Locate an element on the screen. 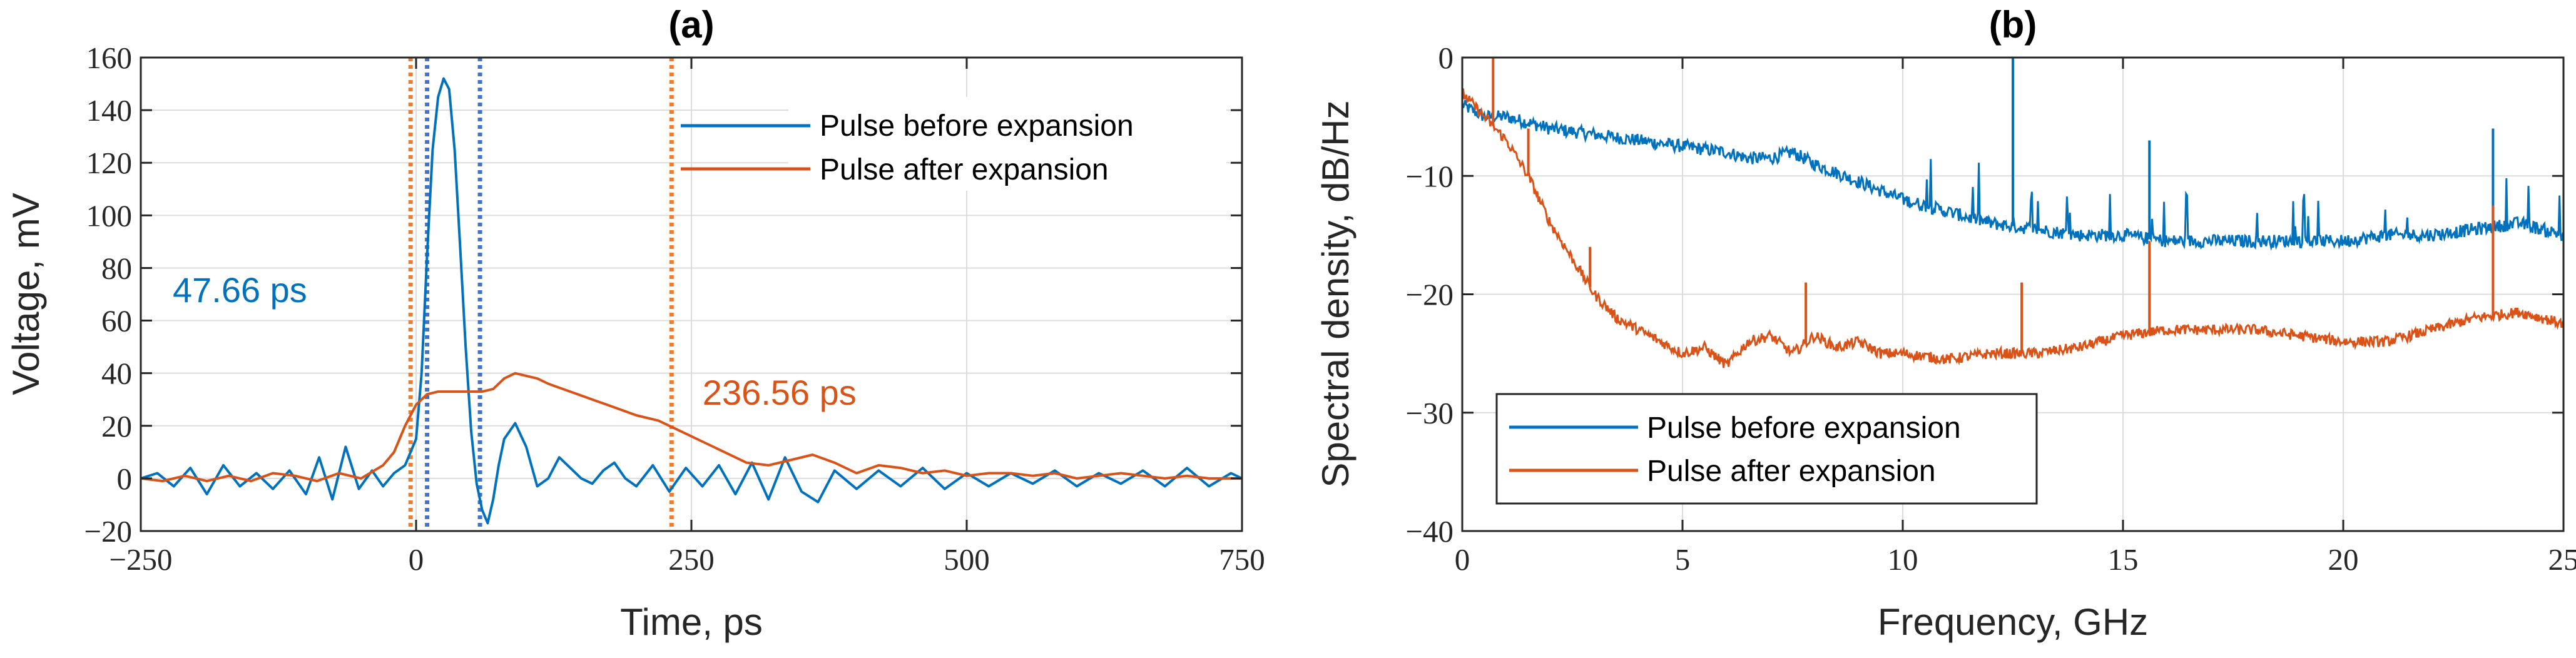 The height and width of the screenshot is (658, 2576). legend-a-label-before: Pulse before expansion is located at coordinates (977, 126).